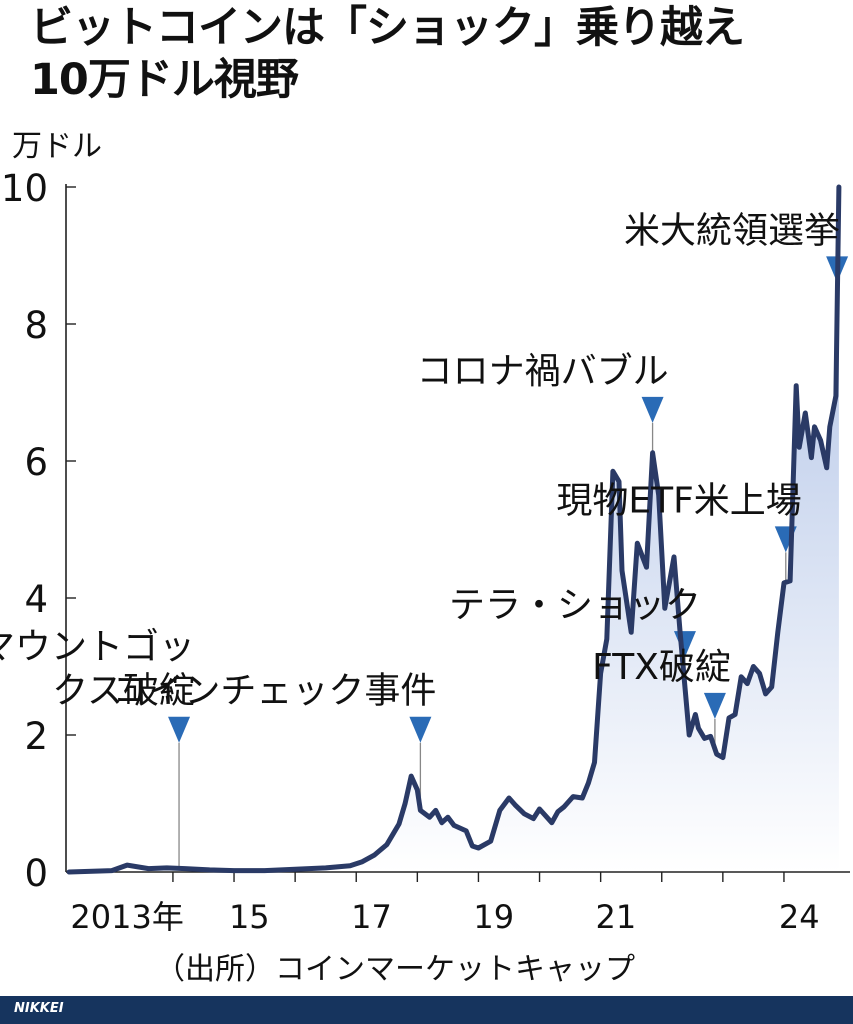  Describe the element at coordinates (97, 647) in the screenshot. I see `event-label: マウントゴッ` at that location.